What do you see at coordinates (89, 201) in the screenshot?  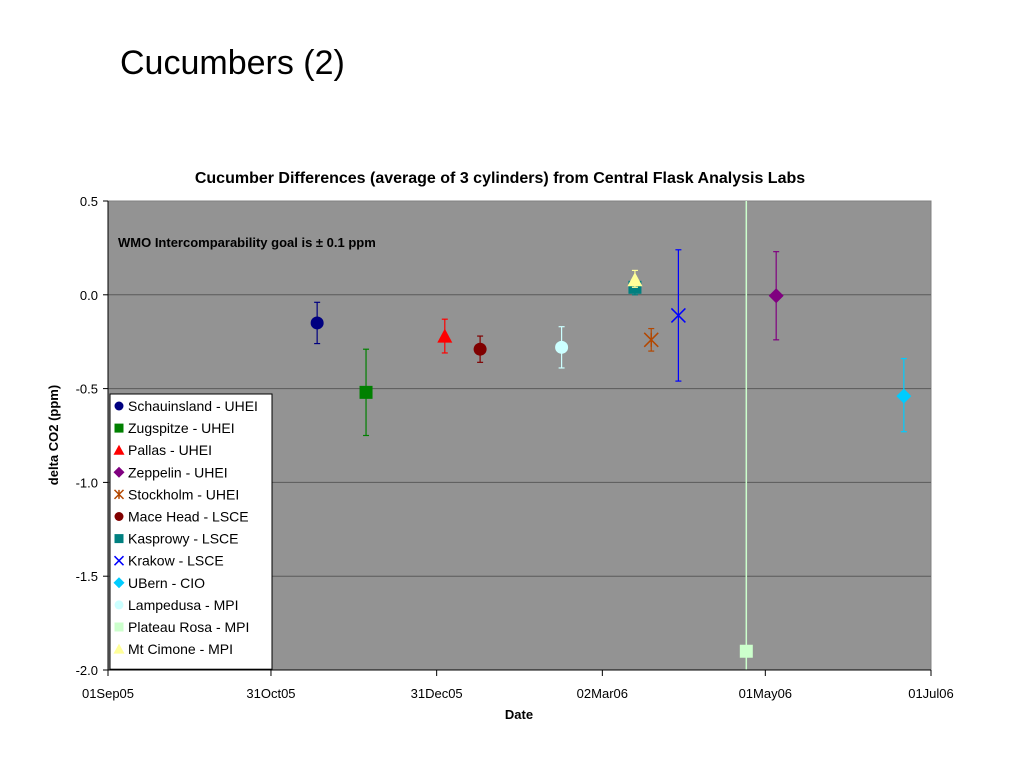 I see `y-tick-label-0: 0.5` at bounding box center [89, 201].